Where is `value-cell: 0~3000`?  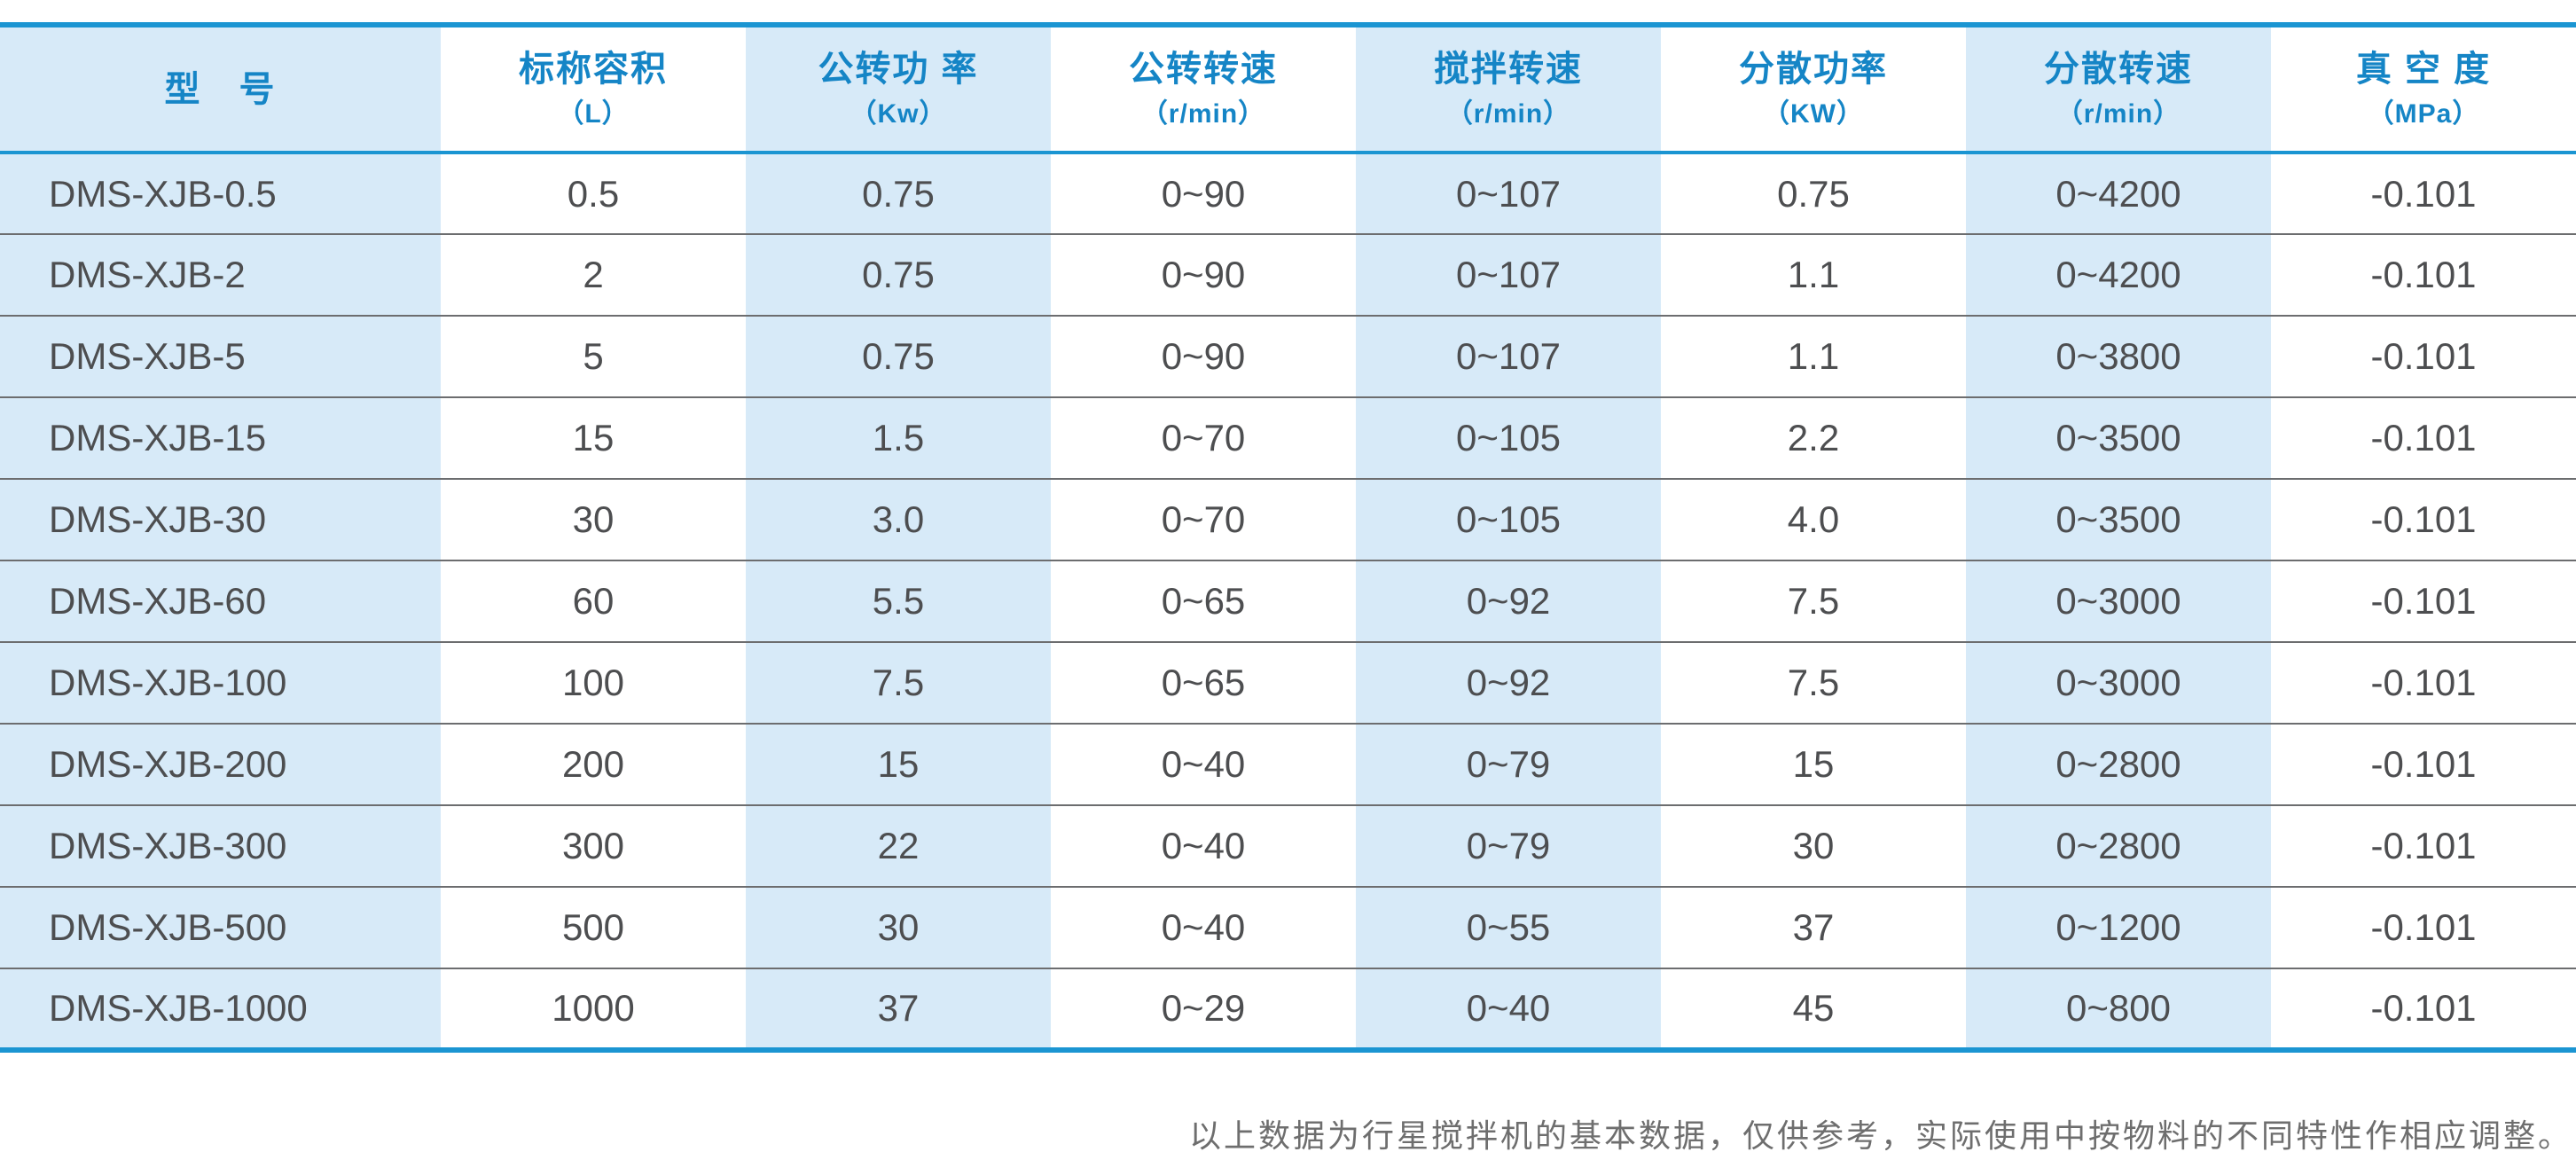 value-cell: 0~3000 is located at coordinates (2118, 601).